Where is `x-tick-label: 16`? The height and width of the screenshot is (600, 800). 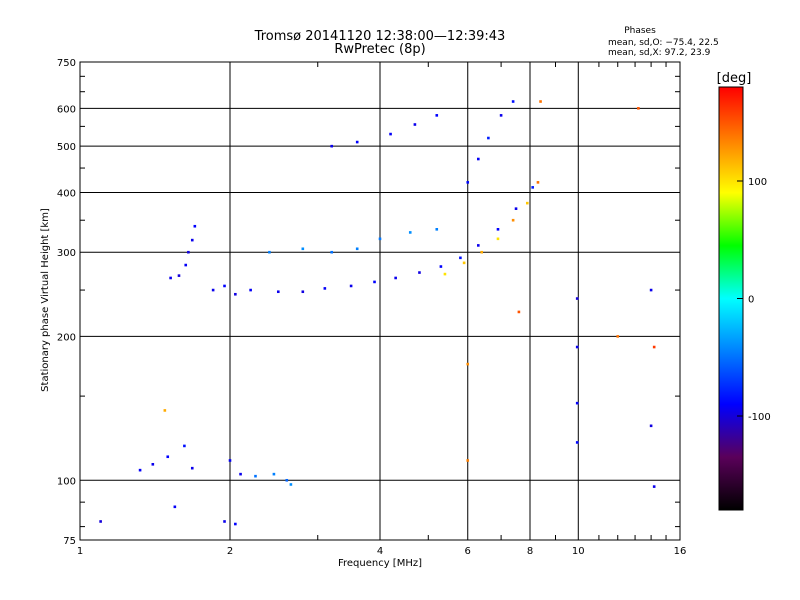
x-tick-label: 16 is located at coordinates (680, 551).